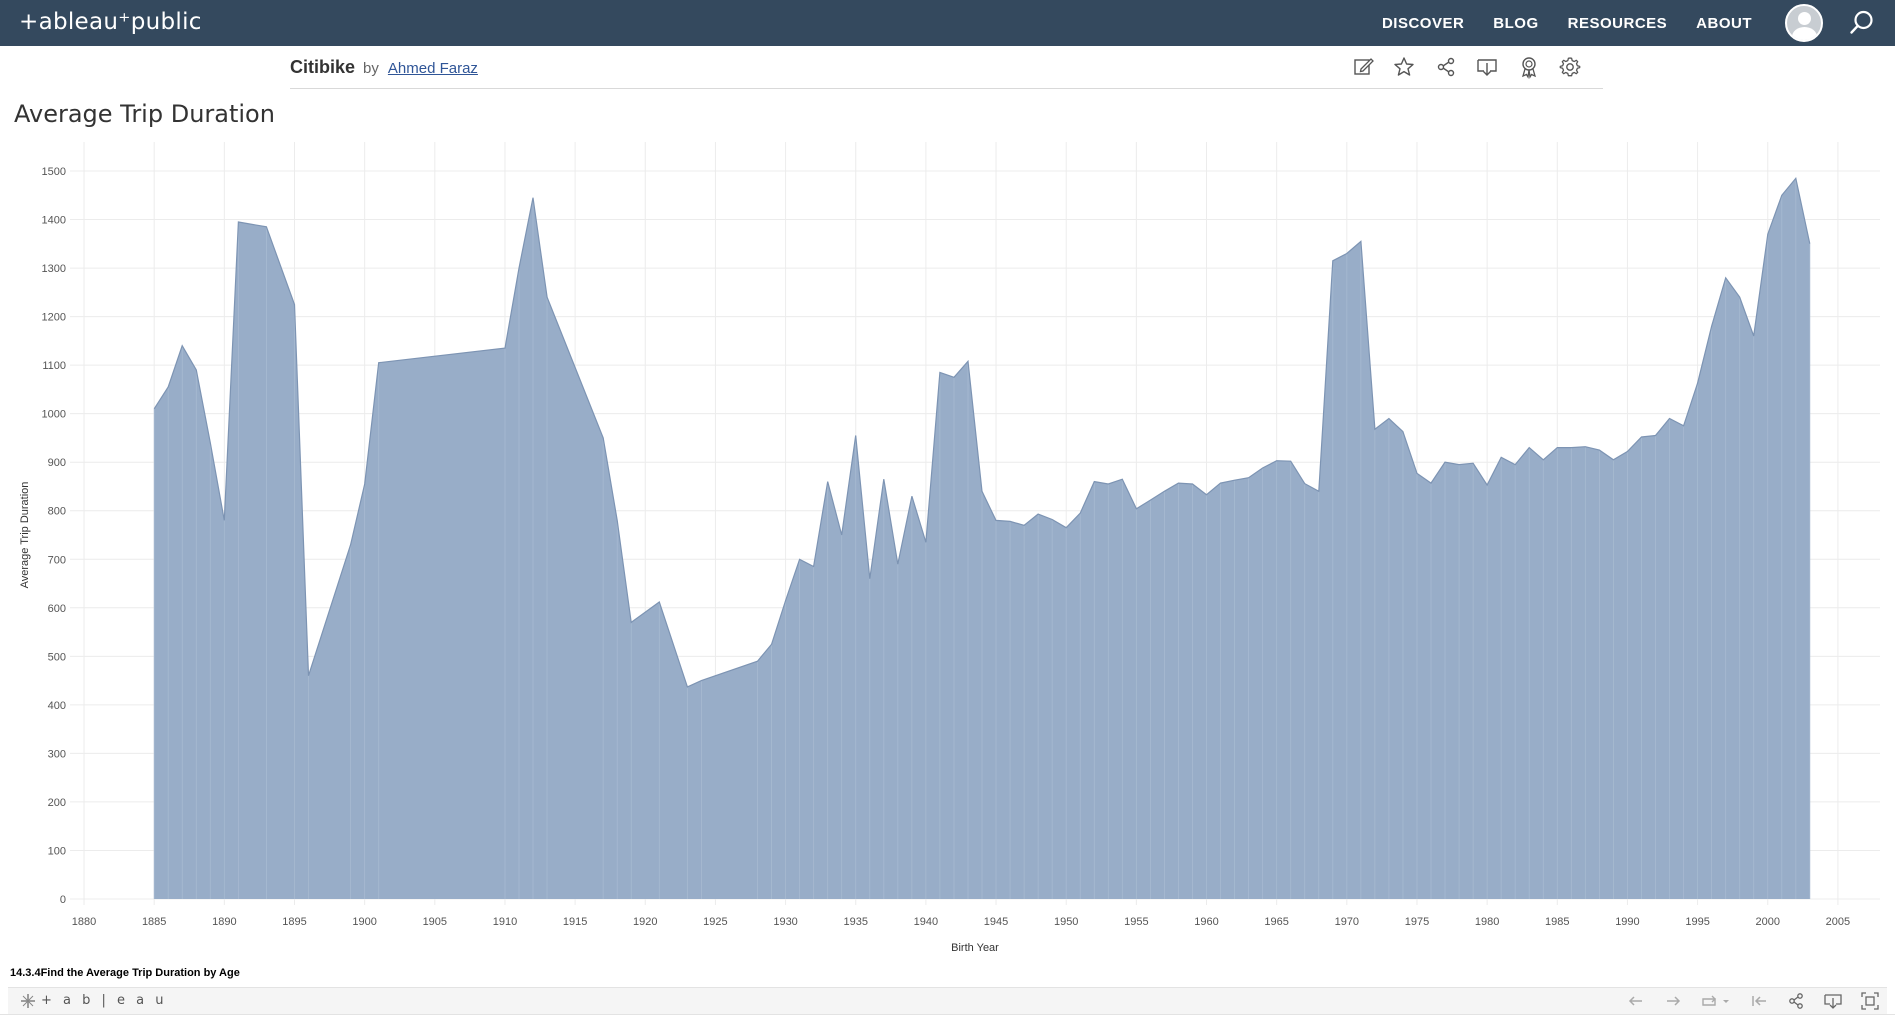 This screenshot has width=1895, height=1034. Describe the element at coordinates (1804, 18) in the screenshot. I see `avatar-head-shape` at that location.